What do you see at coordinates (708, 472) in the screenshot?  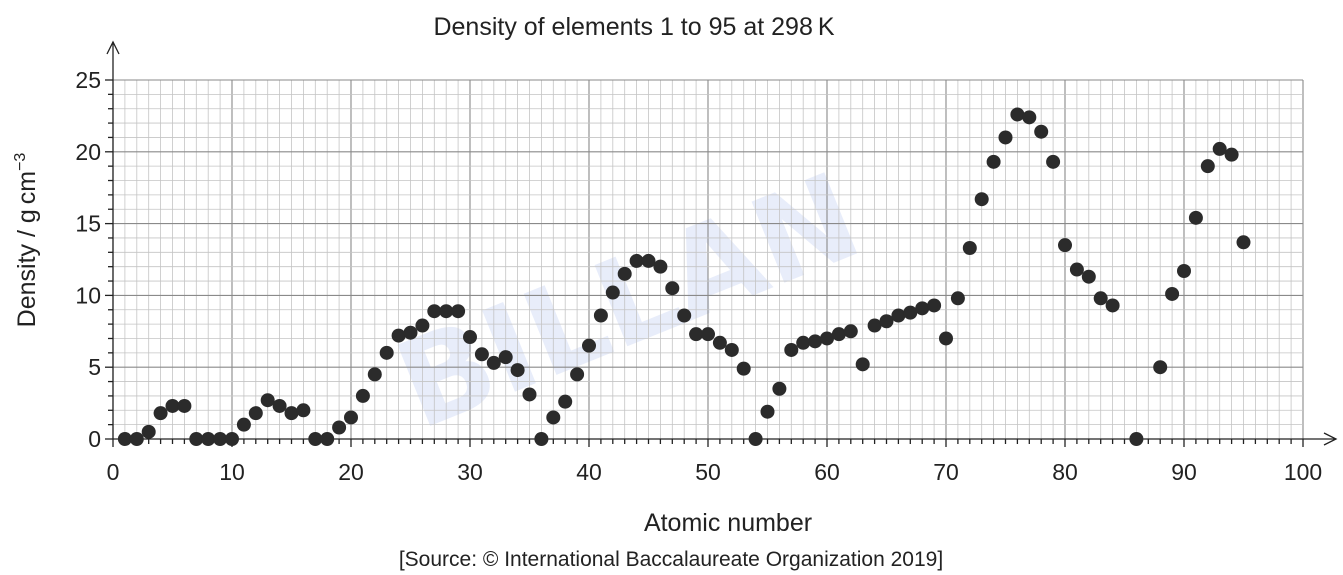 I see `x-tick-label: 50` at bounding box center [708, 472].